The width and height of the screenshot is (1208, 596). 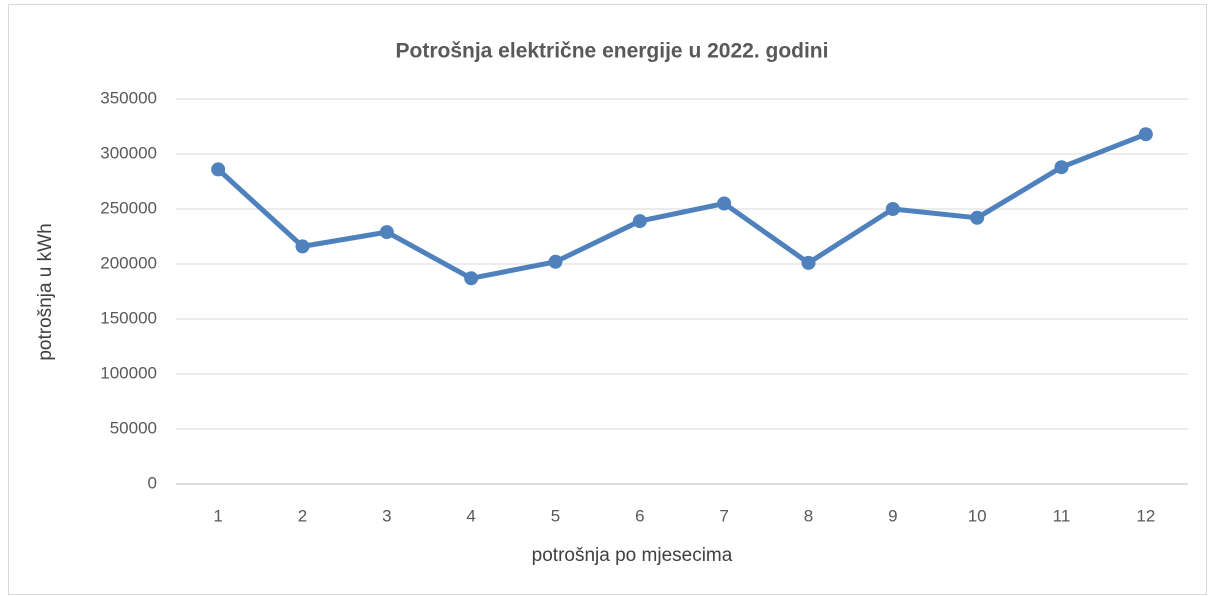 What do you see at coordinates (45, 291) in the screenshot?
I see `y-axis-title: potrošnja u kWh` at bounding box center [45, 291].